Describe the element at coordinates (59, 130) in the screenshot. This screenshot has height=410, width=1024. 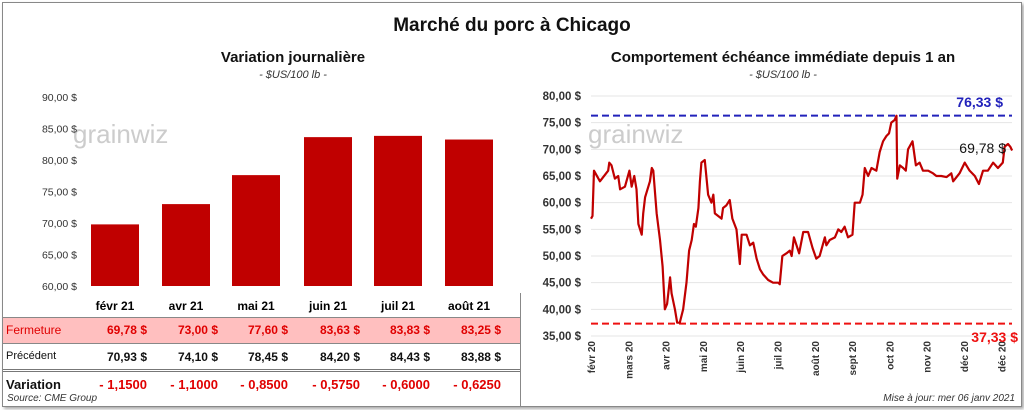
I see `y-tick-label: 85,00 $` at that location.